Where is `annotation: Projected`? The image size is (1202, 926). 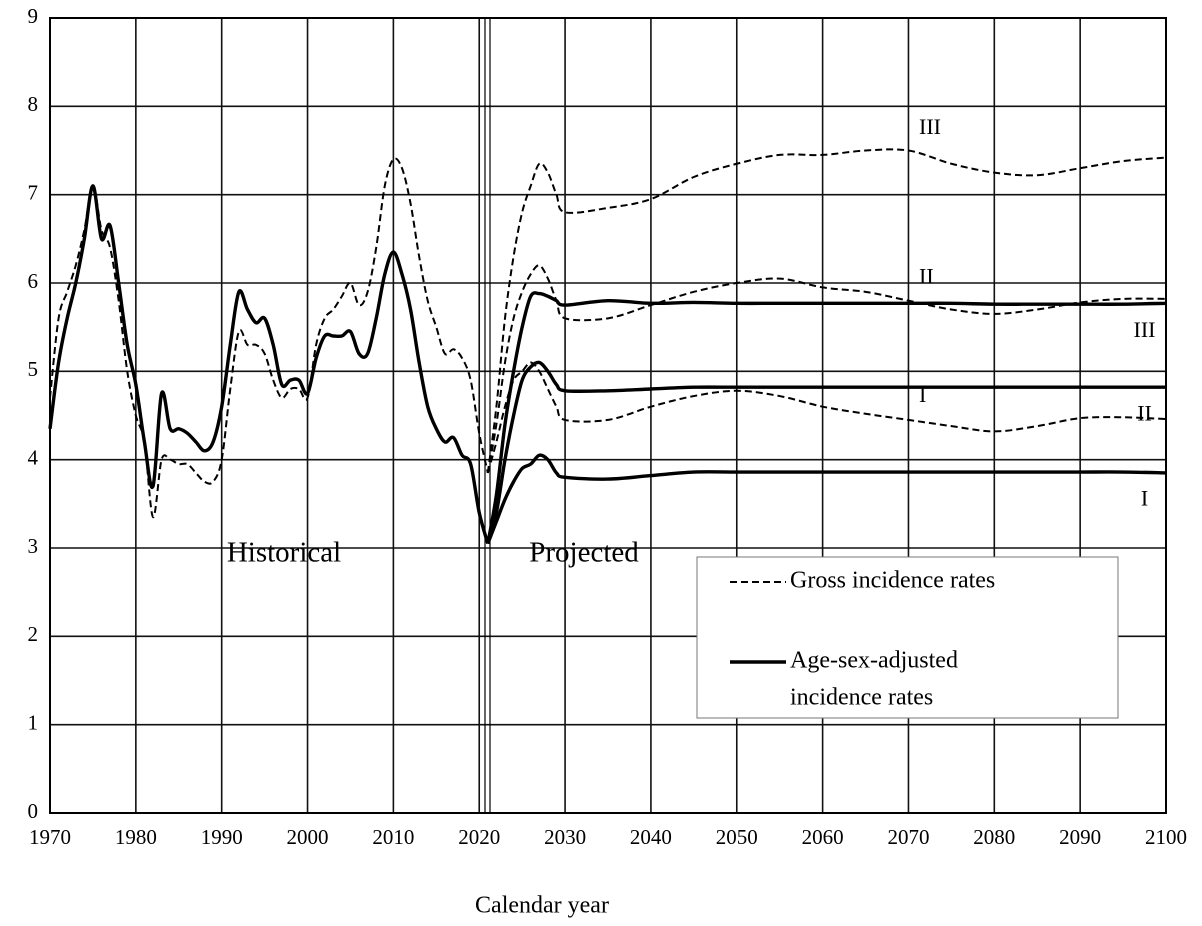
annotation: Projected is located at coordinates (584, 553).